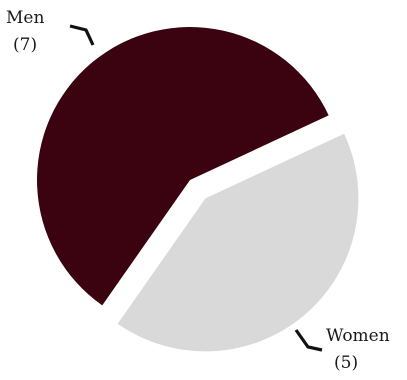  What do you see at coordinates (25, 45) in the screenshot?
I see `men-value-label: (7)` at bounding box center [25, 45].